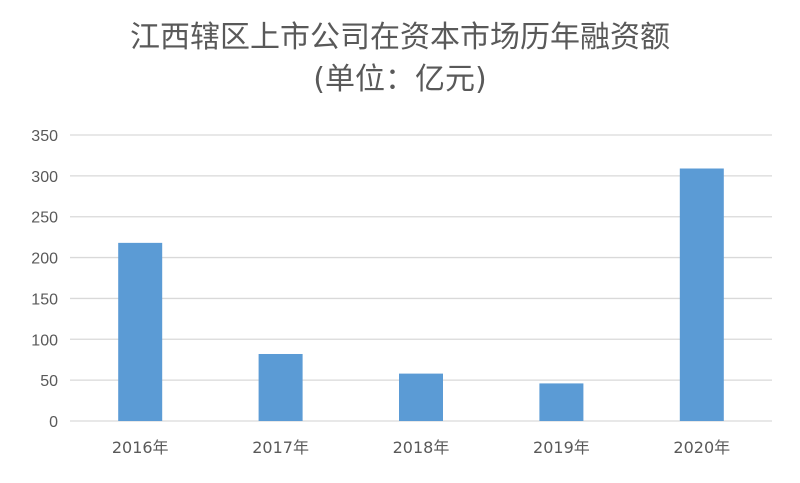 The width and height of the screenshot is (800, 483). I want to click on bar-2017年, so click(280, 387).